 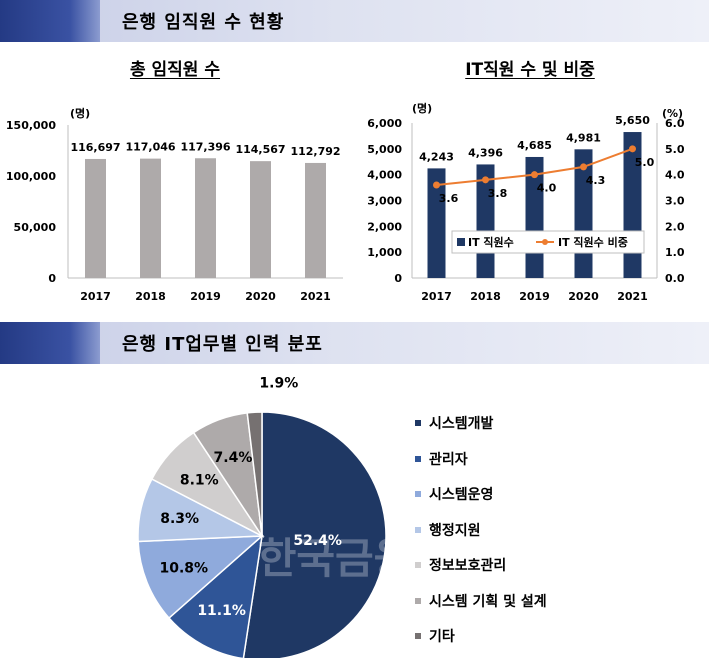 What do you see at coordinates (422, 108) in the screenshot?
I see `y-left-unit-label: (명)` at bounding box center [422, 108].